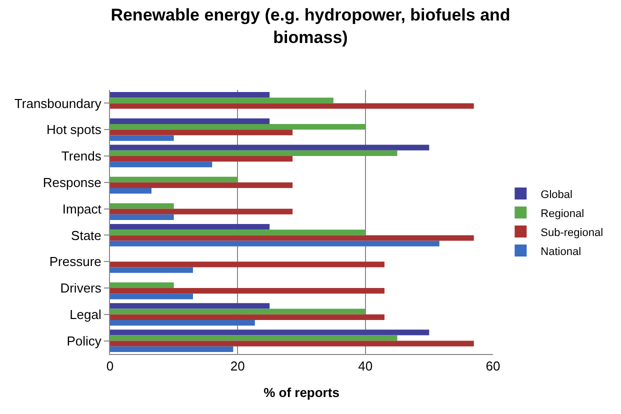  I want to click on y-tick-label: Hot spots, so click(74, 130).